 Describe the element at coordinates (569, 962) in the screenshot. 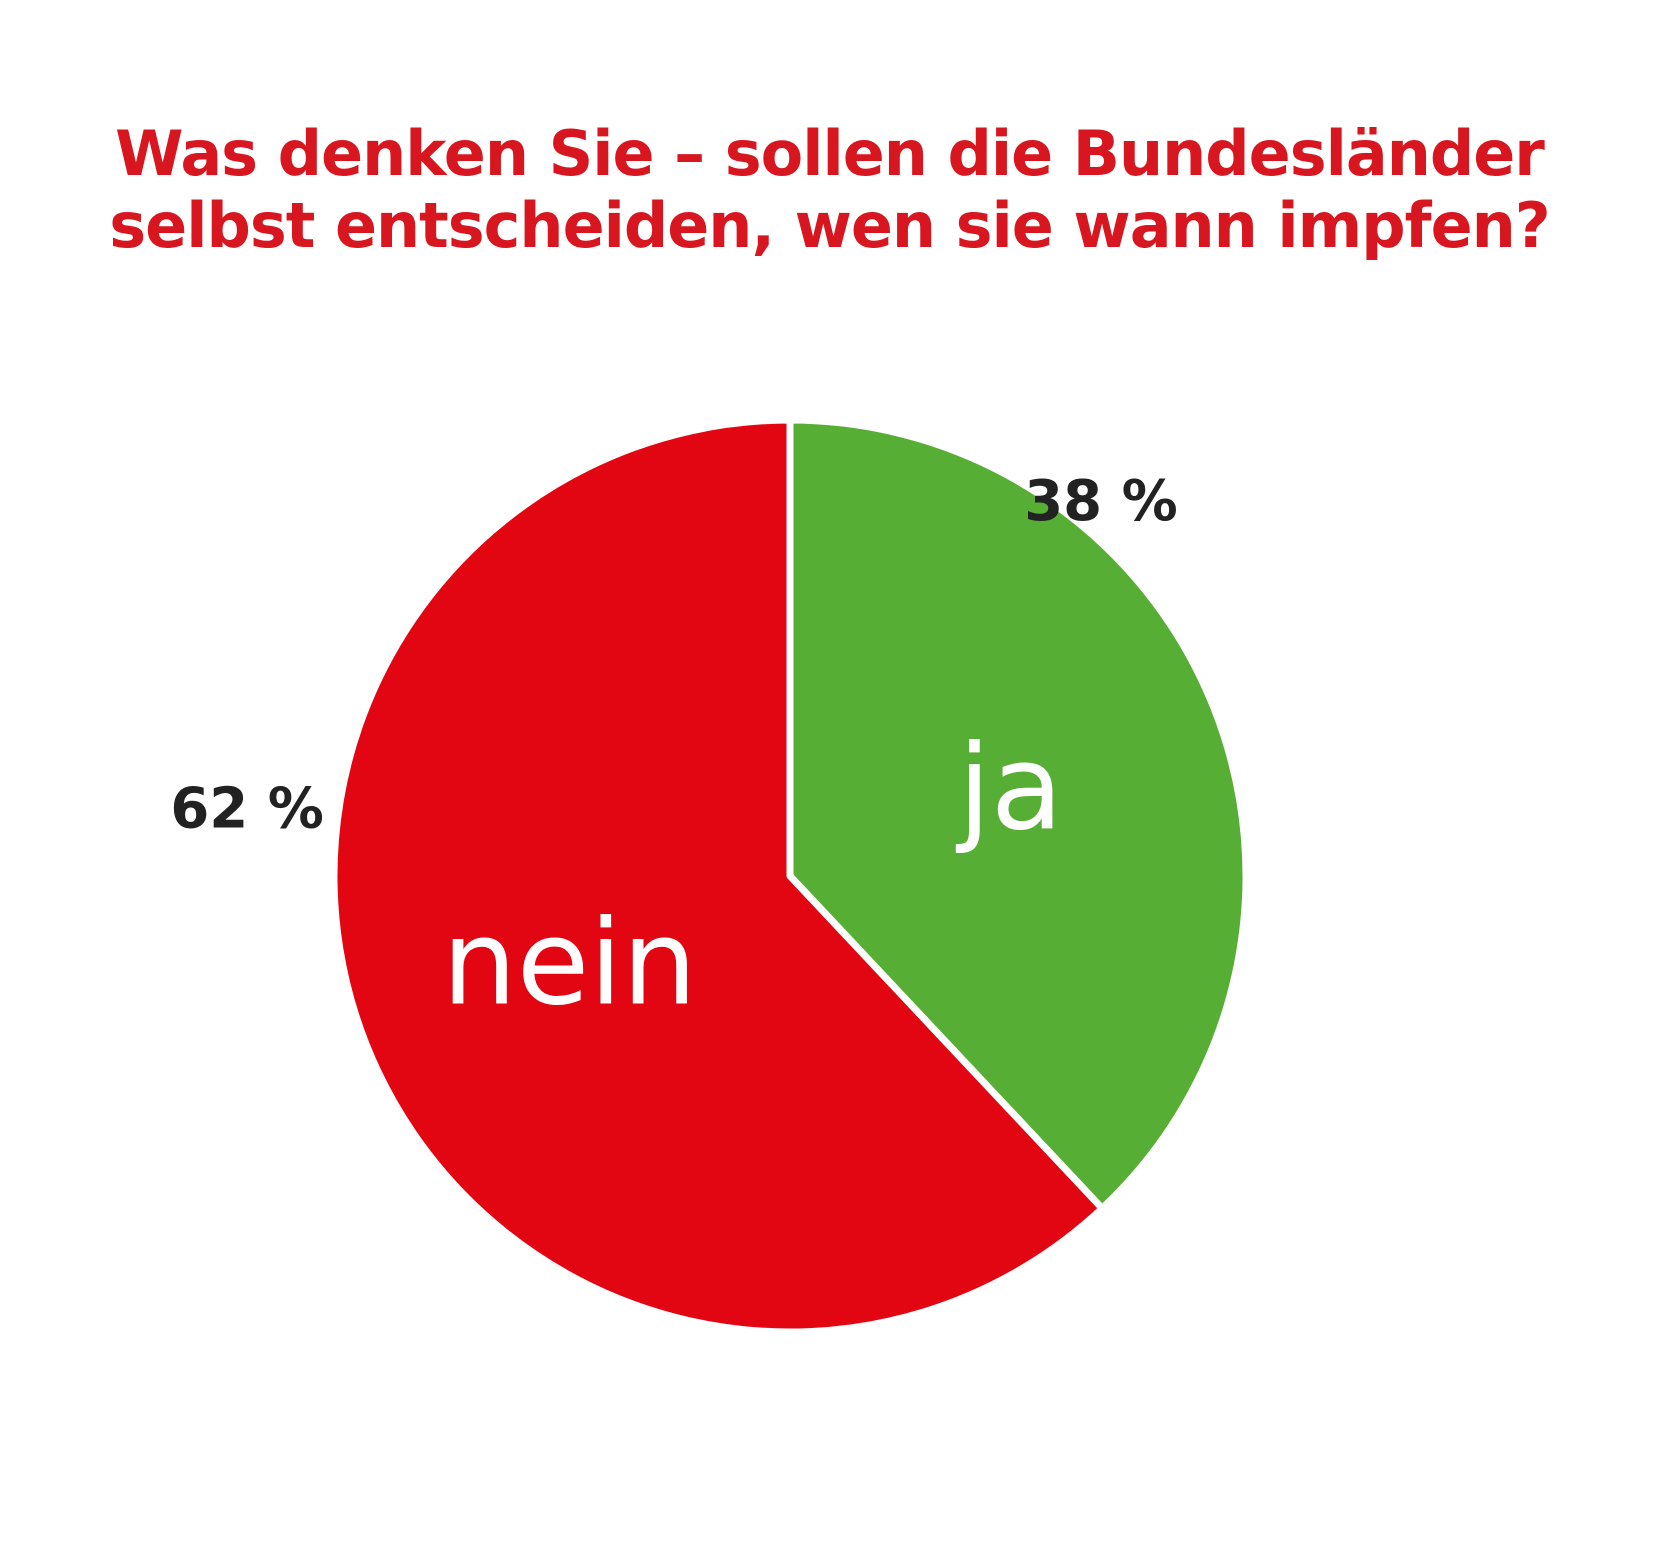

I see `slice-label-nein: nein` at that location.